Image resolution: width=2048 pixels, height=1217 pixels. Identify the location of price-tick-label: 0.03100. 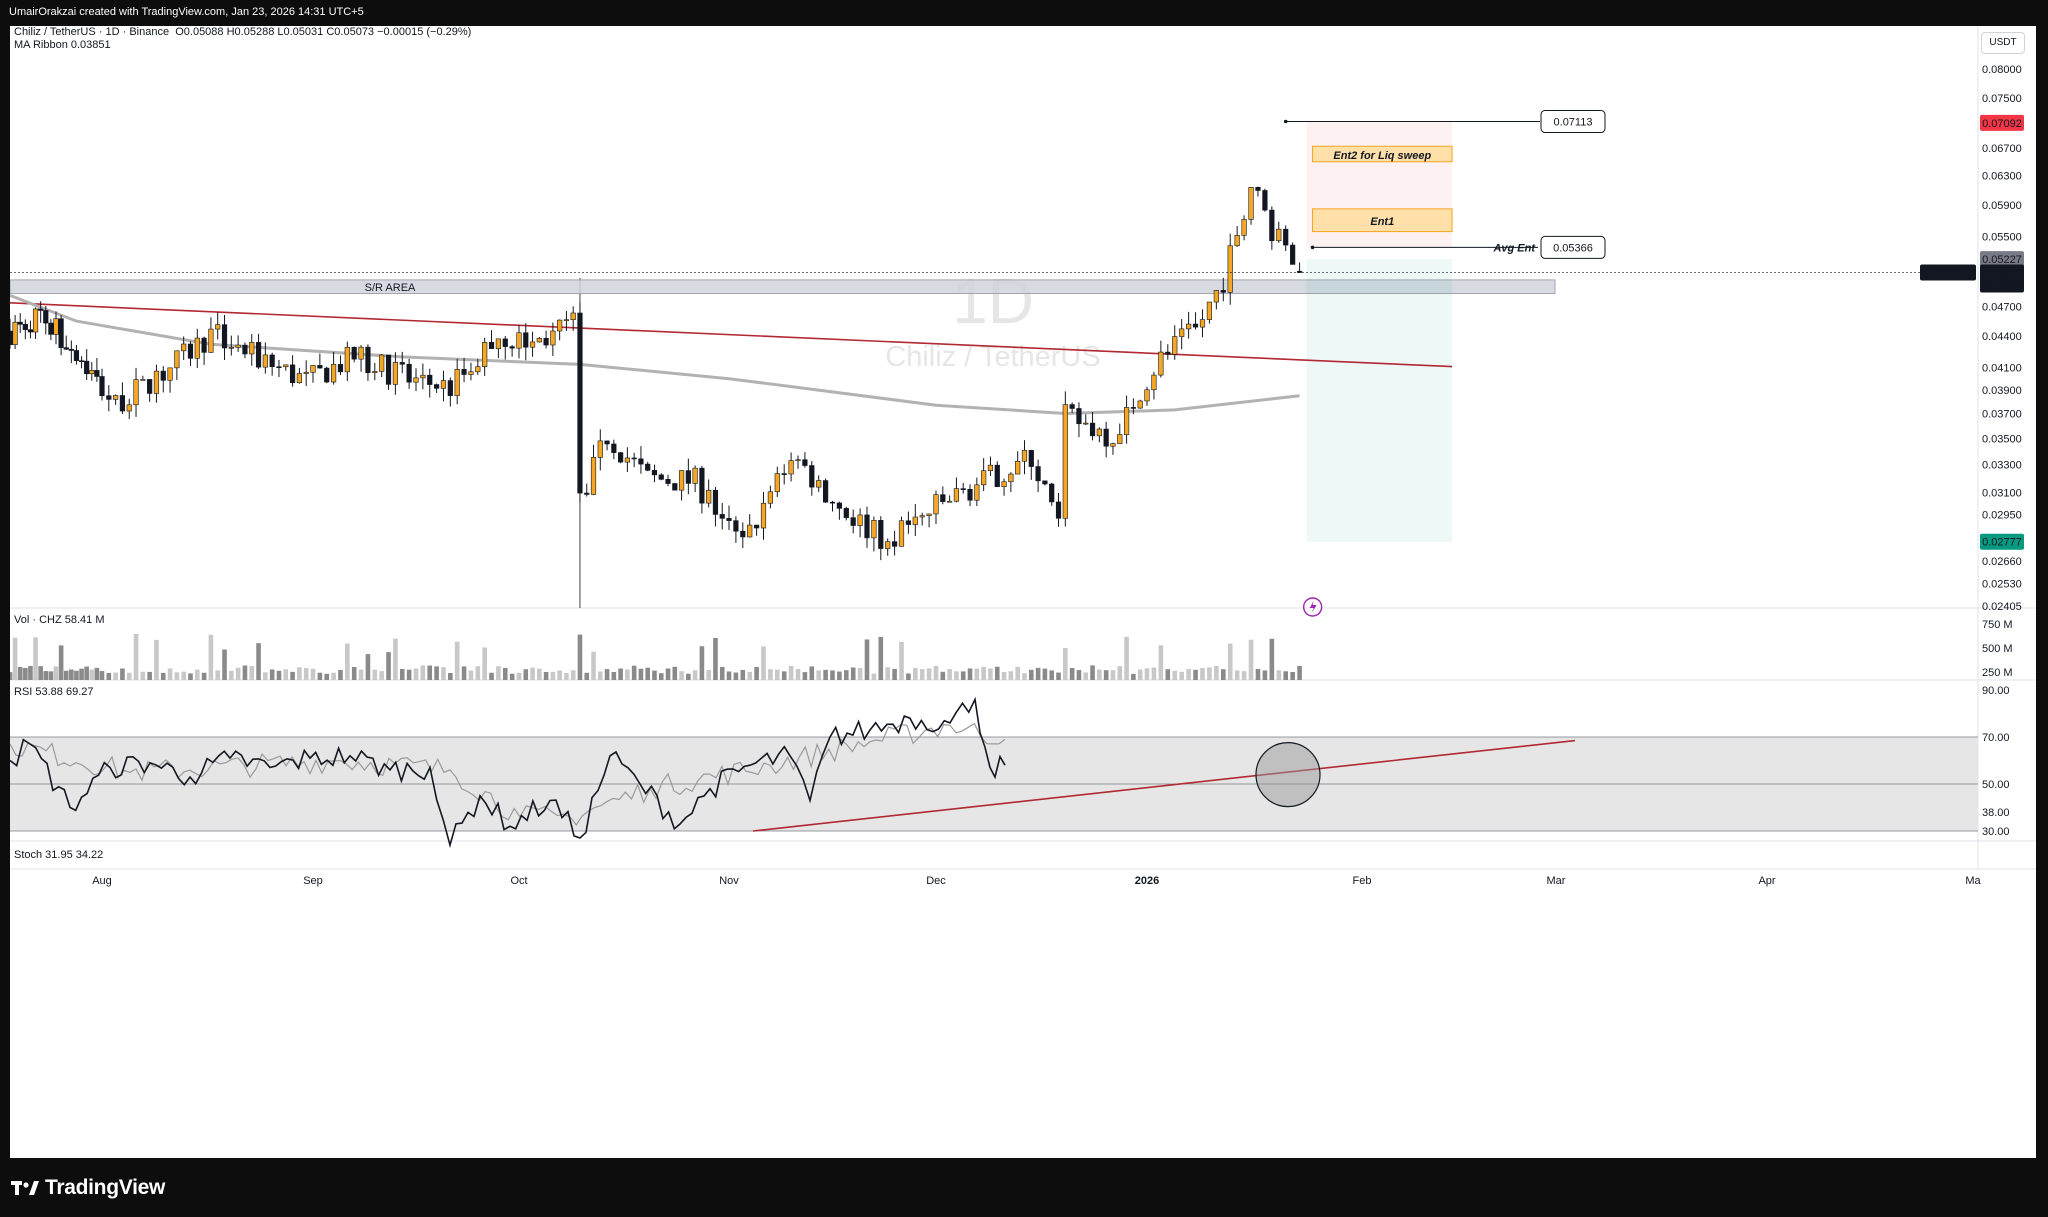
(2002, 494).